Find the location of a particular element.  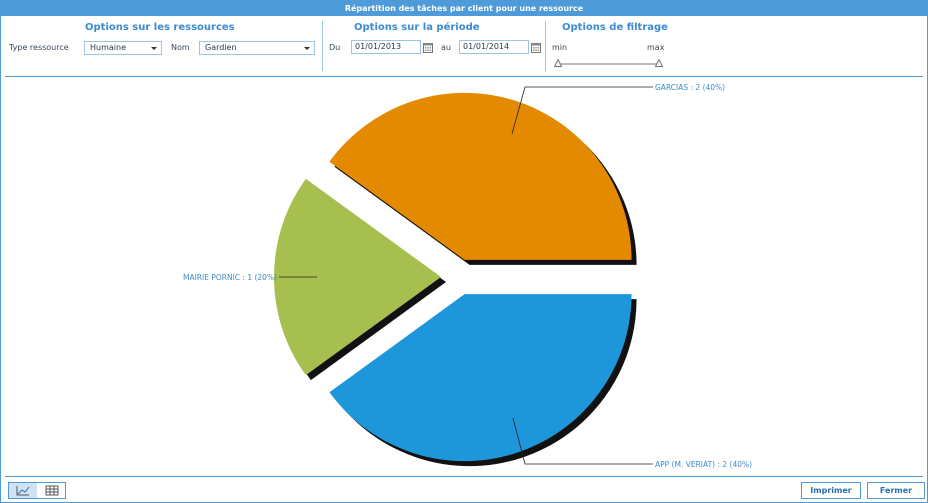

filter-max-label: max is located at coordinates (656, 47).